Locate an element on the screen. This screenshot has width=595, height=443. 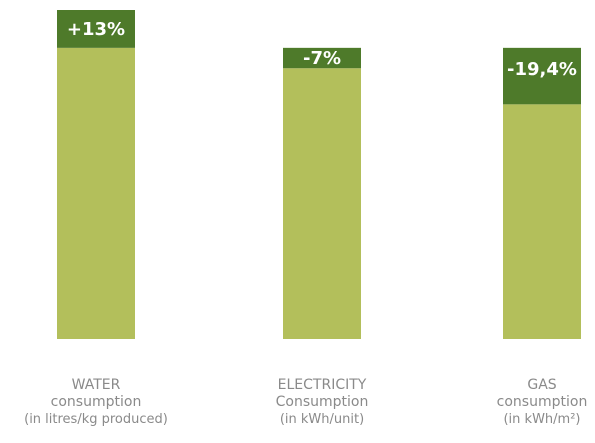
data-label-gas: -19,4% is located at coordinates (542, 69).